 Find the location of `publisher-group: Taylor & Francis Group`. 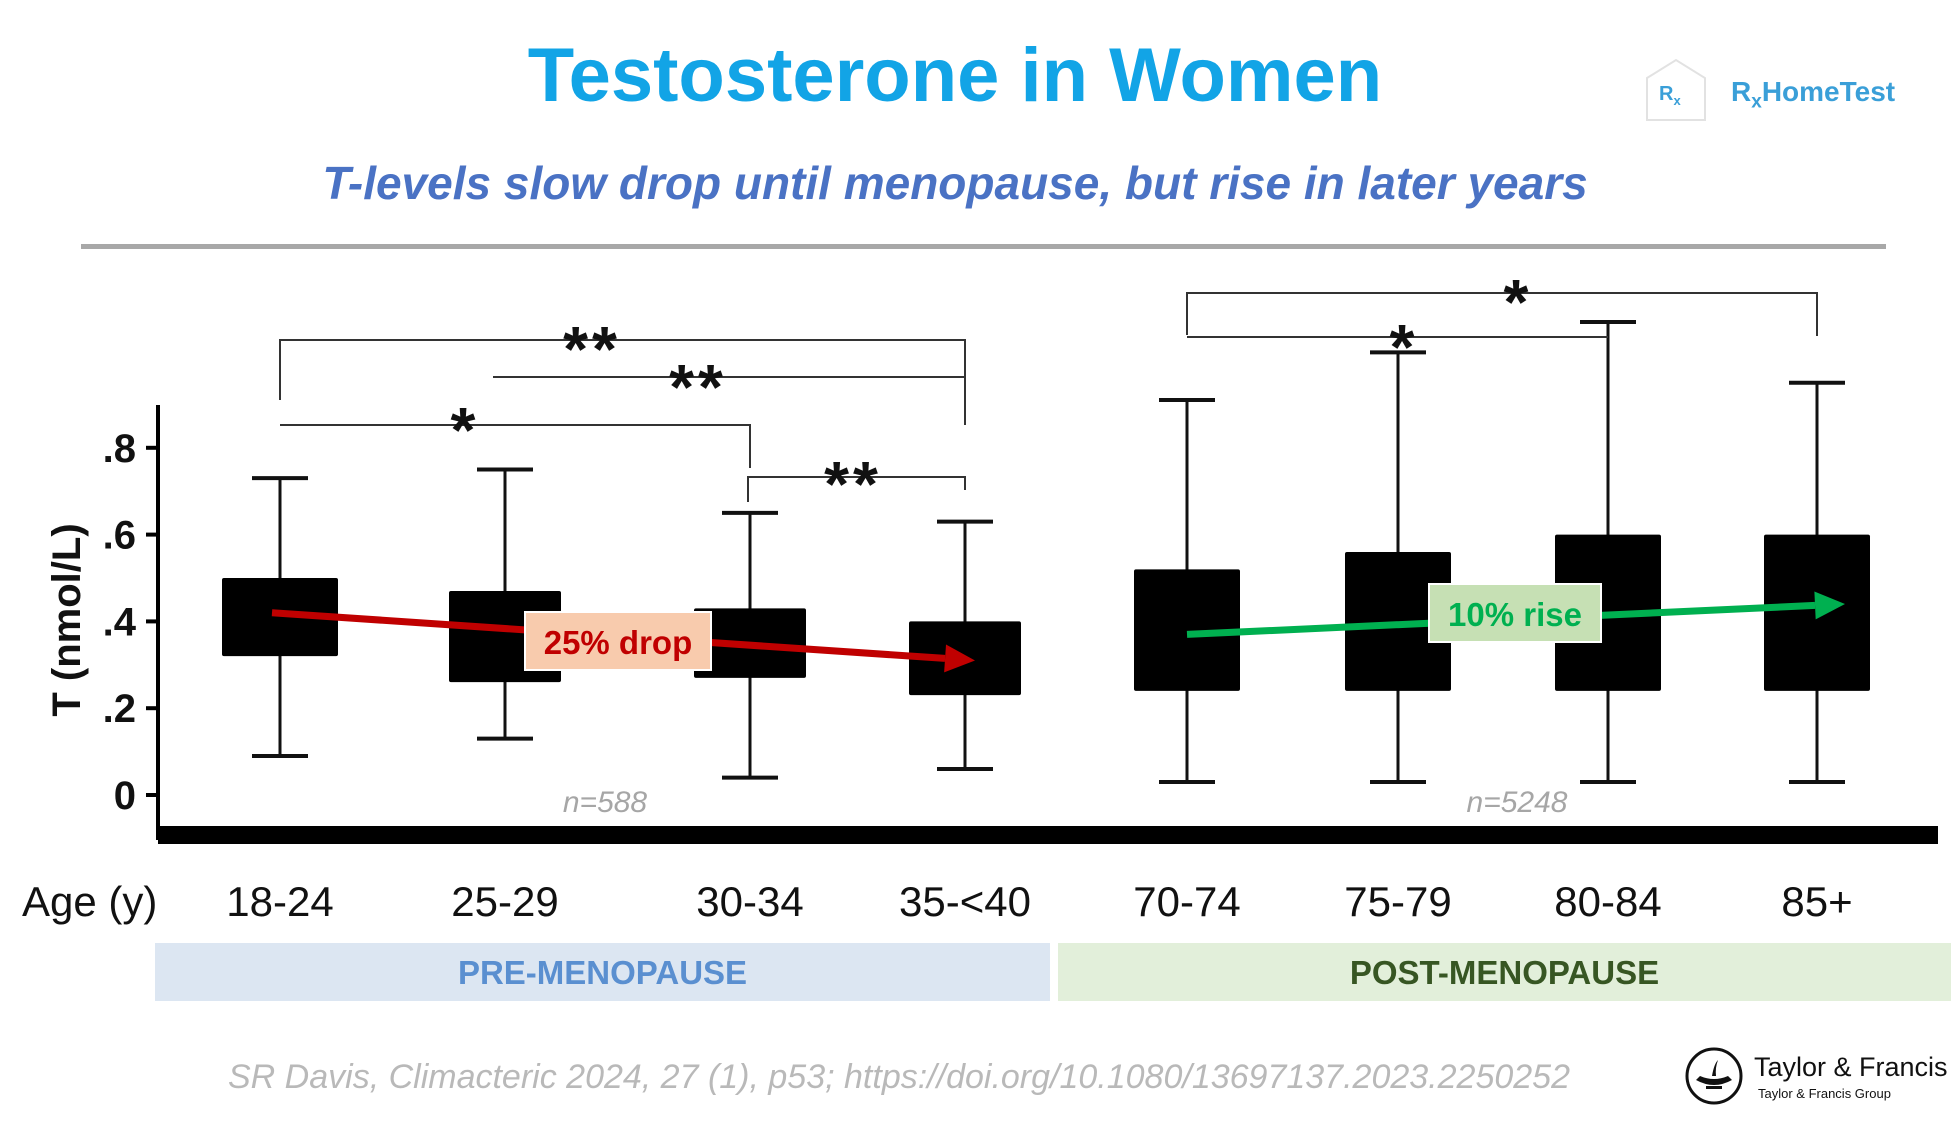

publisher-group: Taylor & Francis Group is located at coordinates (1824, 1093).